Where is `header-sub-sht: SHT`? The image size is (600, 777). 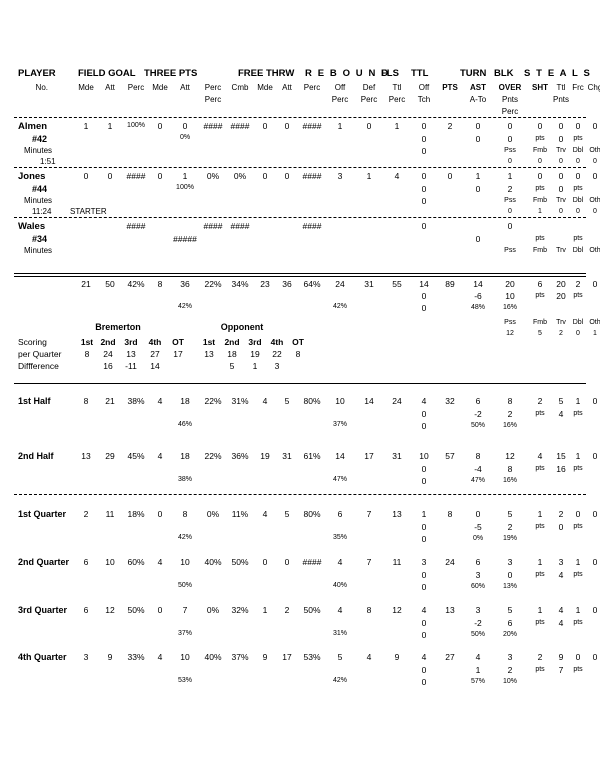 header-sub-sht: SHT is located at coordinates (540, 87).